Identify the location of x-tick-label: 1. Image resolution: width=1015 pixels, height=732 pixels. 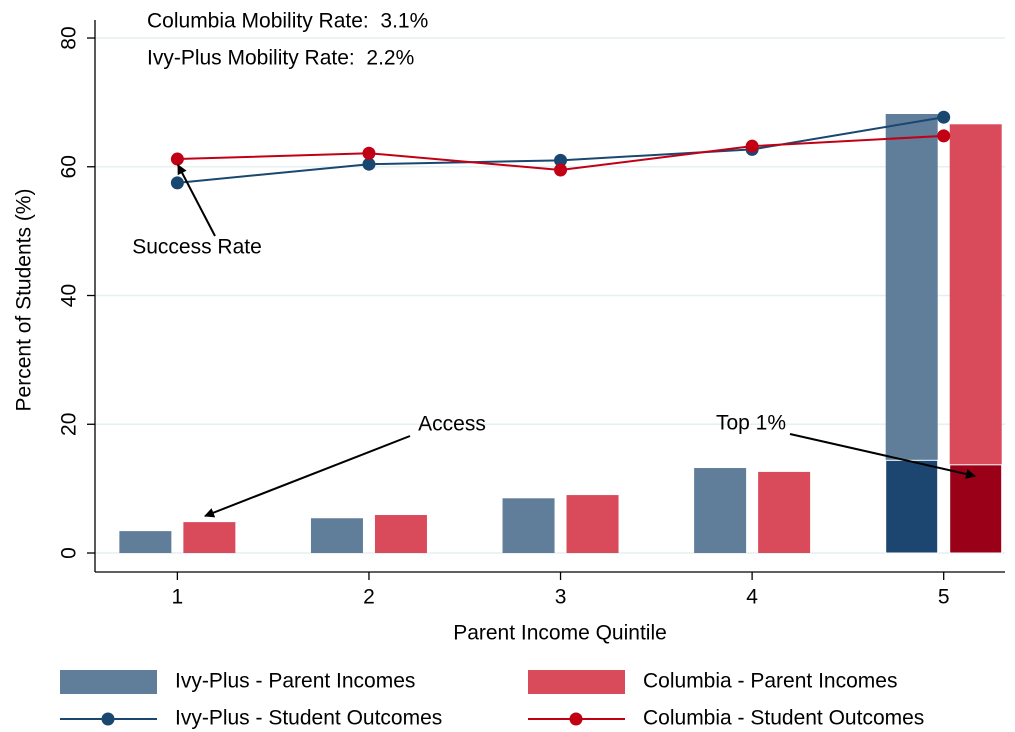
(178, 597).